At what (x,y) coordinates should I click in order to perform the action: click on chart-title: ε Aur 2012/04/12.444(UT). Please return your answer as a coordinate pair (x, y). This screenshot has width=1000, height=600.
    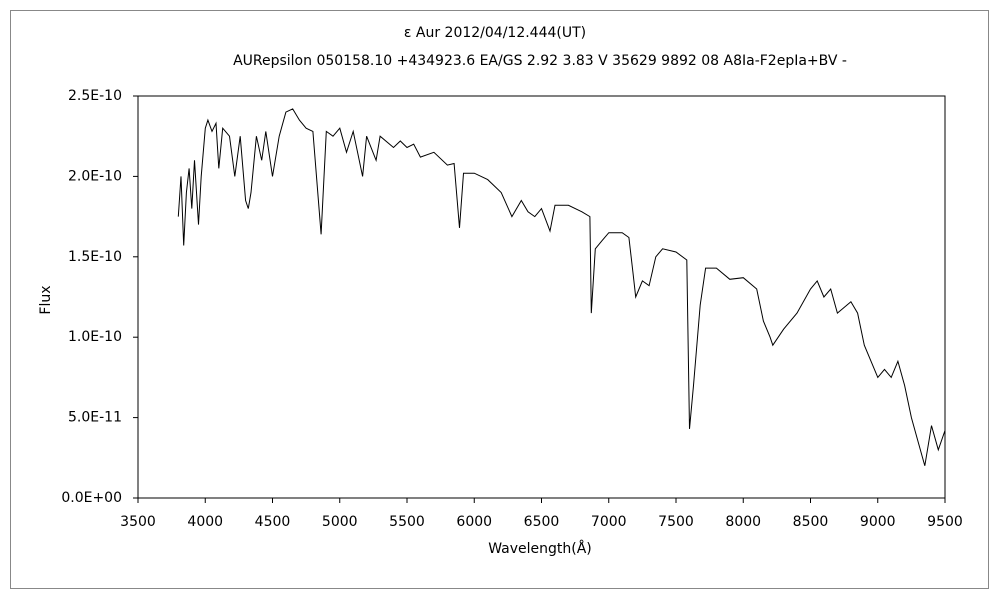
    Looking at the image, I should click on (495, 33).